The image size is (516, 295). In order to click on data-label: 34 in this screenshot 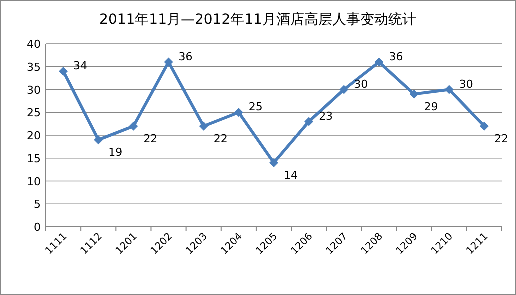, I will do `click(81, 65)`.